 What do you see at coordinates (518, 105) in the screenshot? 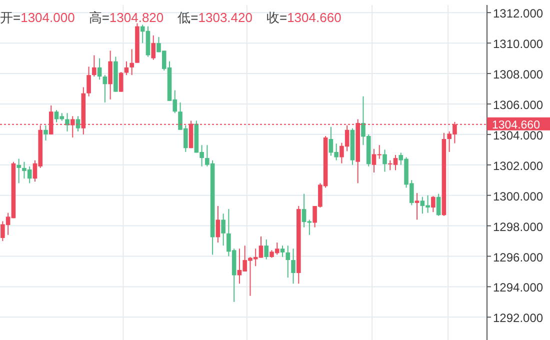
I see `y-tick-label: 1306.000` at bounding box center [518, 105].